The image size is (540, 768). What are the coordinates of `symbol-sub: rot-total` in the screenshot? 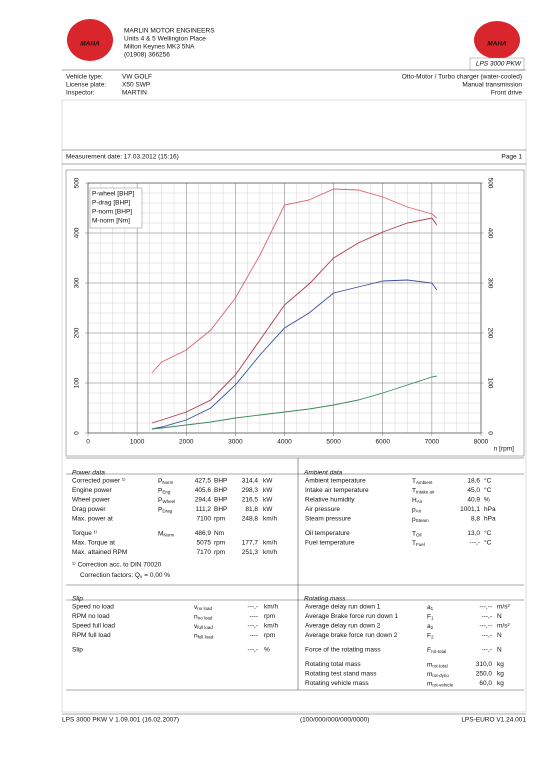 It's located at (438, 651).